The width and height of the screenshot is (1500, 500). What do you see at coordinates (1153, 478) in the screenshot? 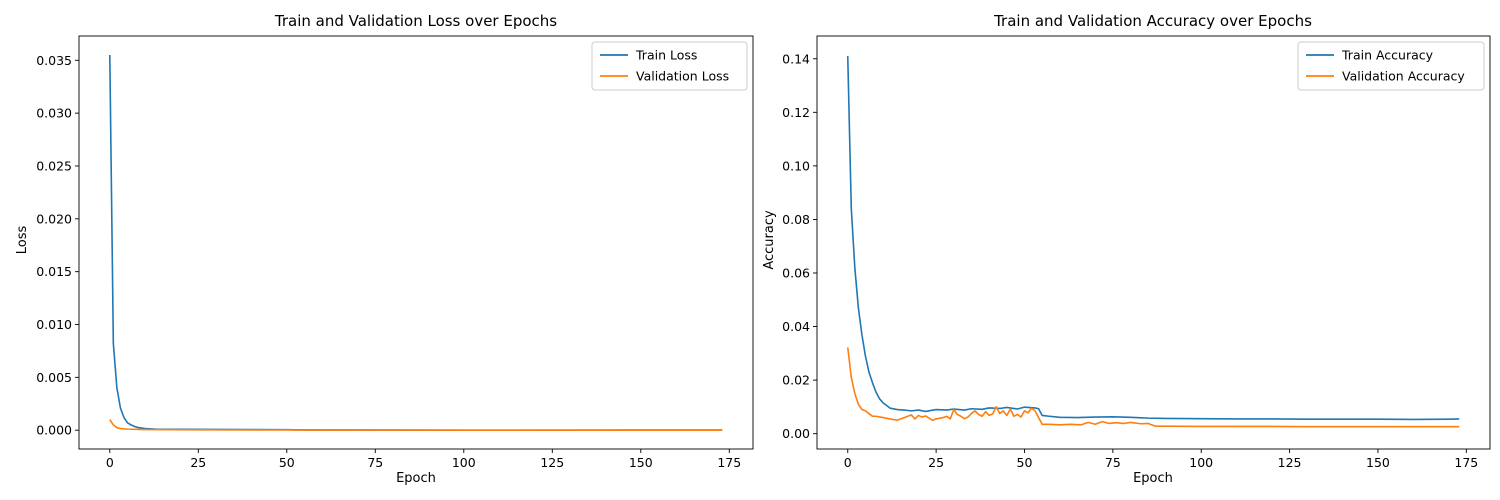
I see `accuracy-chart-xlabel: Epoch` at bounding box center [1153, 478].